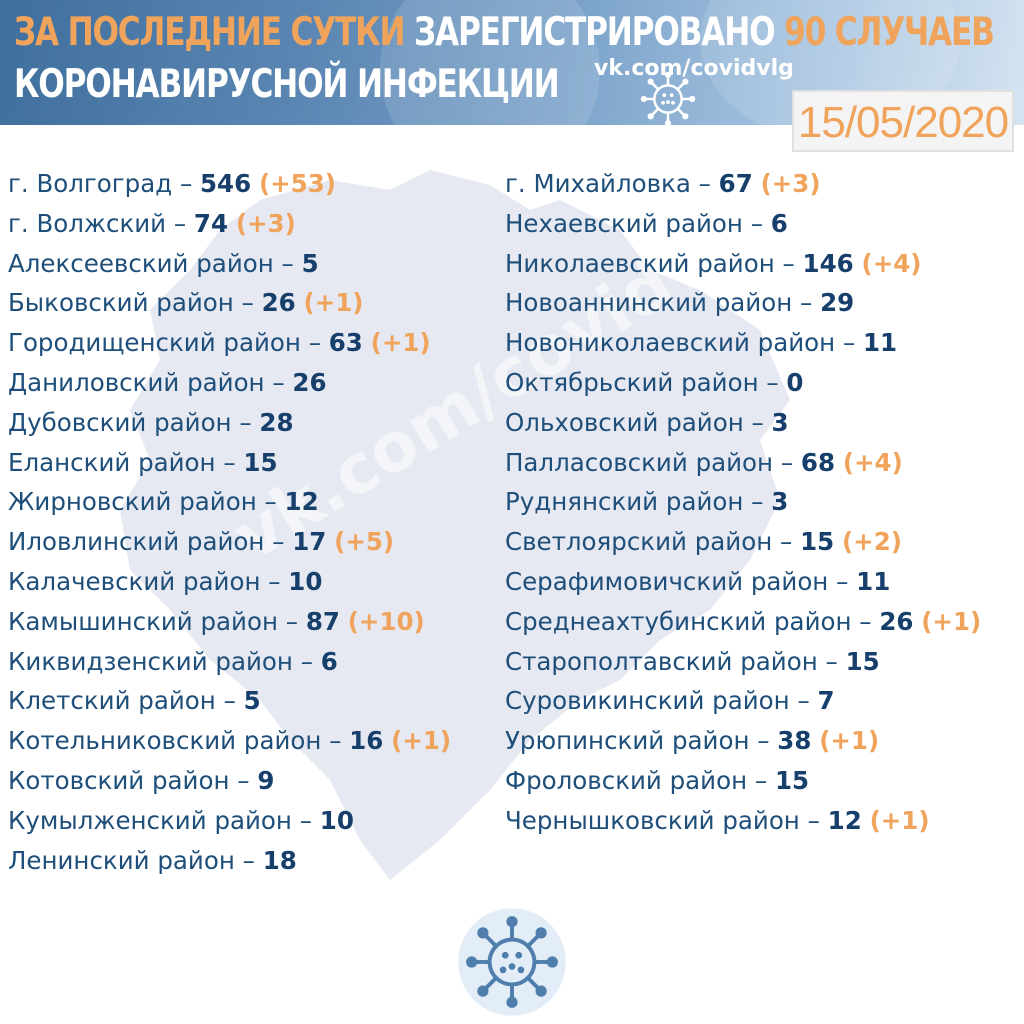  Describe the element at coordinates (165, 581) in the screenshot. I see `district-row: Калачевский район – 10` at that location.